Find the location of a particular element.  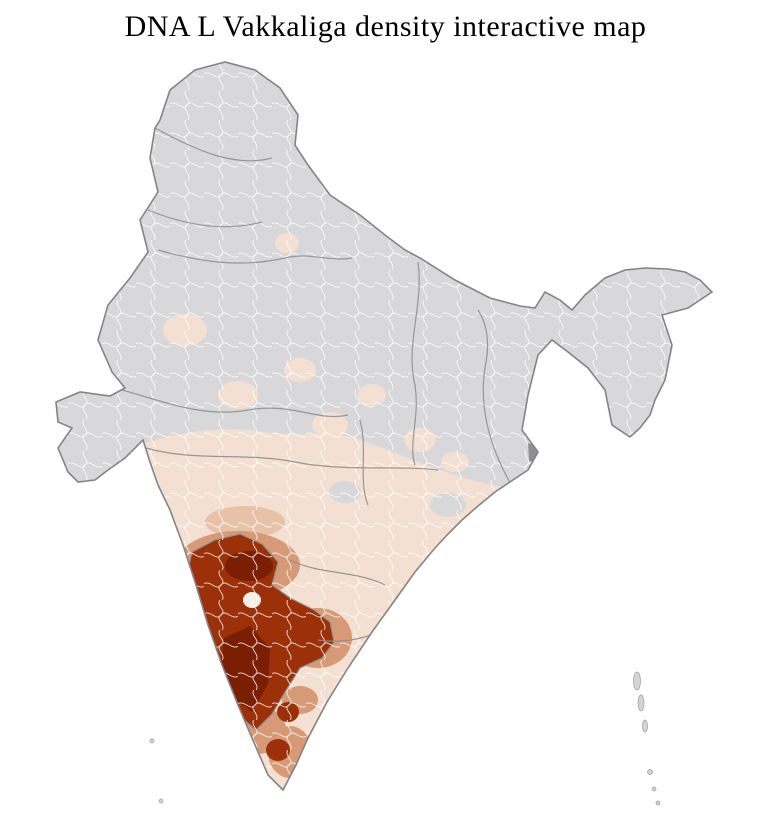

lakshadweep-islands is located at coordinates (156, 771).